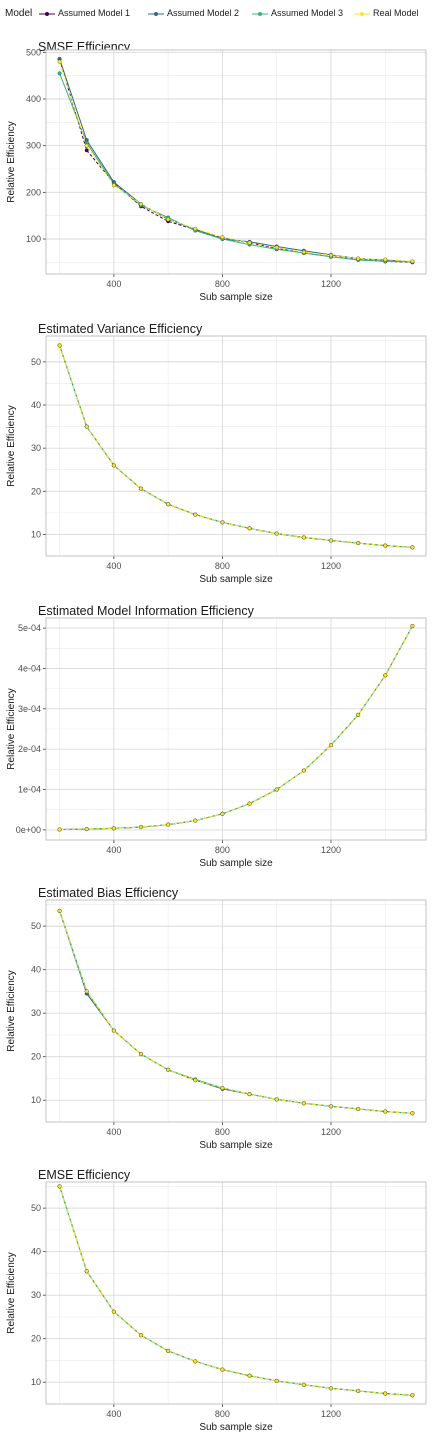 Image resolution: width=432 pixels, height=1440 pixels. What do you see at coordinates (29, 628) in the screenshot?
I see `y-tick-label: 5e-04` at bounding box center [29, 628].